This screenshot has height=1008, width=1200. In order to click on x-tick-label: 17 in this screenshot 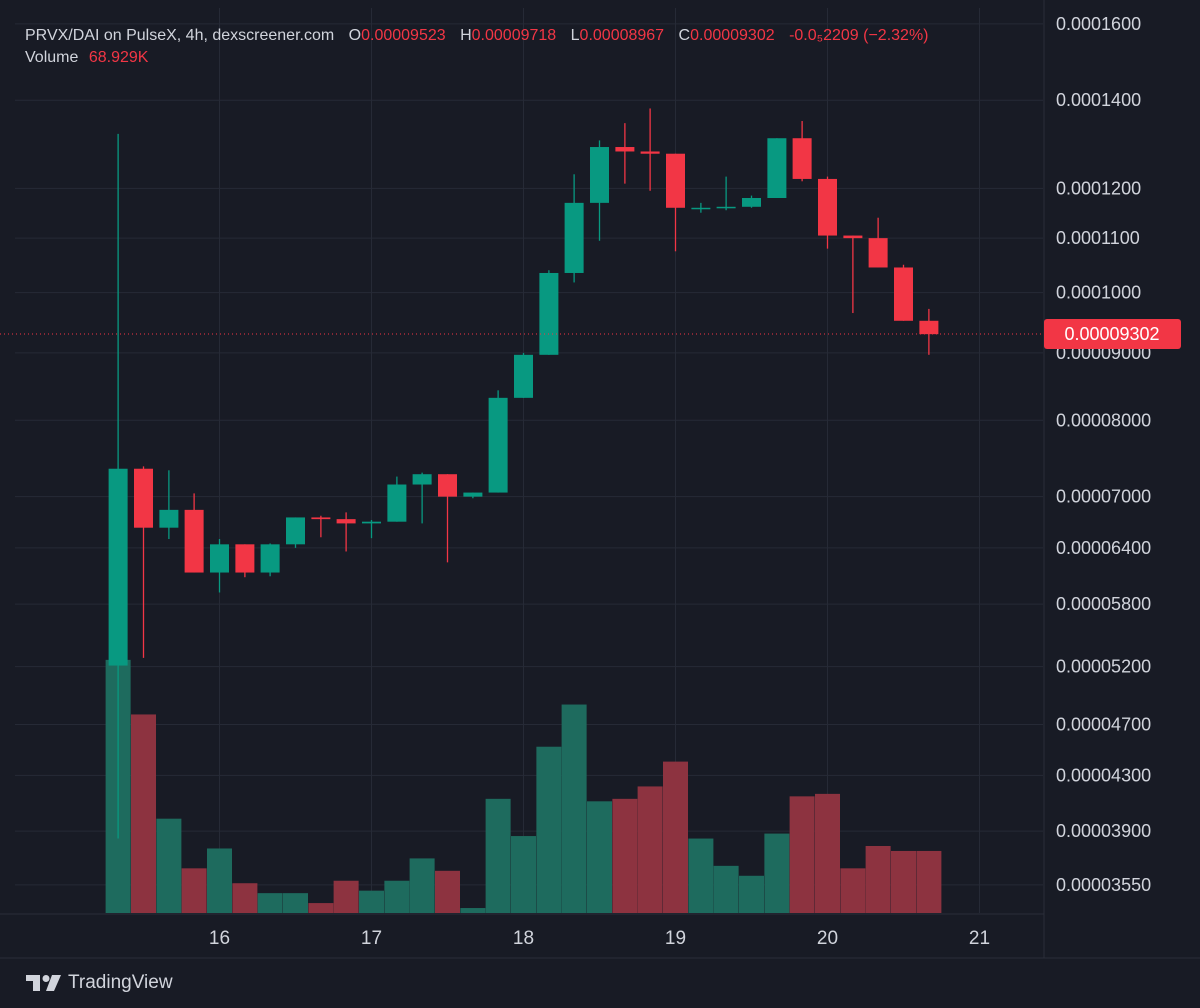, I will do `click(371, 938)`.